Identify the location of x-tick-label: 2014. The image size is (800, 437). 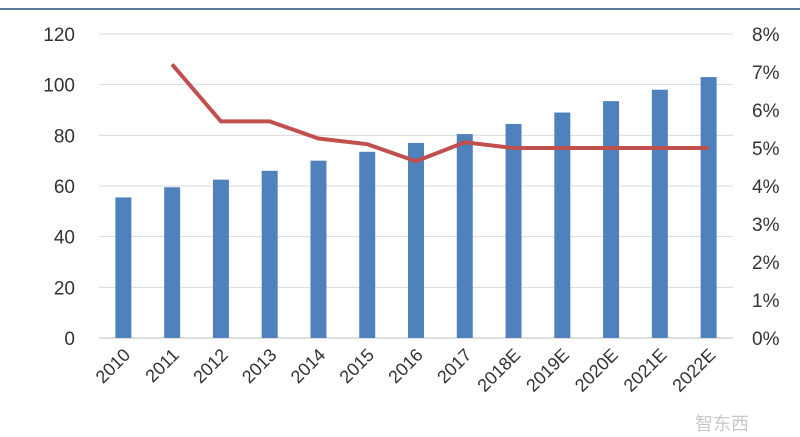
(308, 366).